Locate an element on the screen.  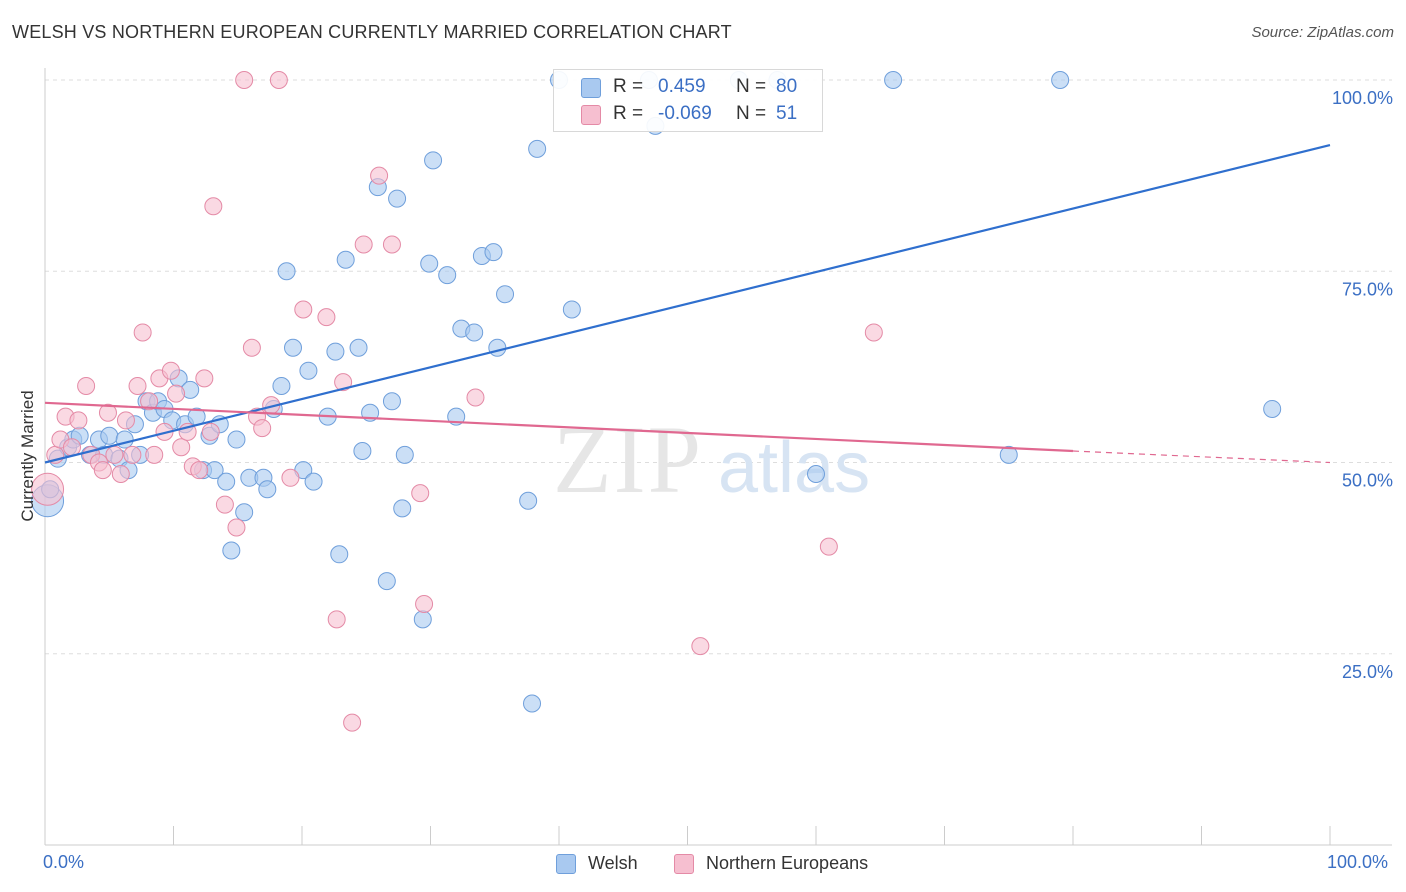
watermark: ZIP atlas is located at coordinates (711, 459).